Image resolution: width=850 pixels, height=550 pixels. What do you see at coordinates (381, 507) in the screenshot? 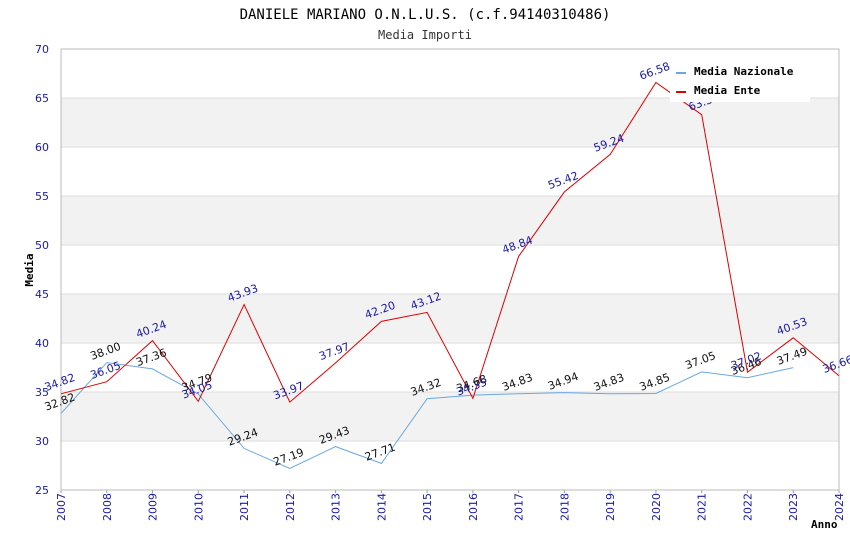
I see `x-tick-label: 2014` at bounding box center [381, 507].